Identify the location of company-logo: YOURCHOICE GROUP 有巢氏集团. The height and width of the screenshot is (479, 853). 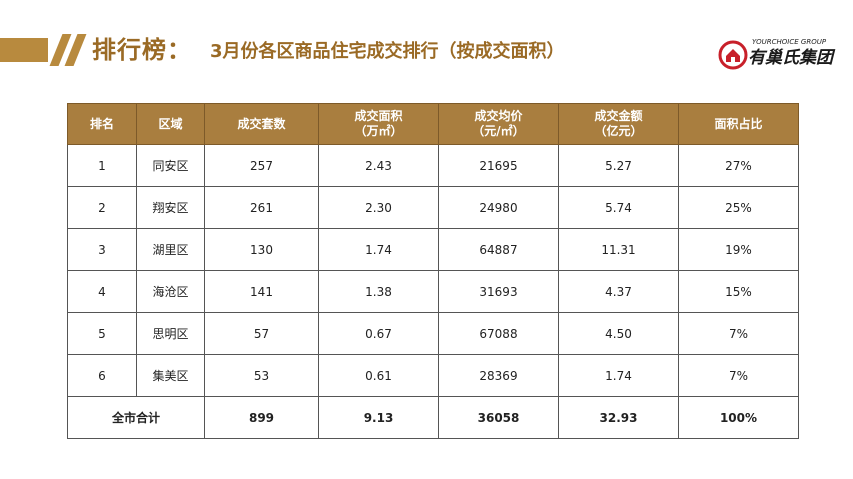
(780, 56).